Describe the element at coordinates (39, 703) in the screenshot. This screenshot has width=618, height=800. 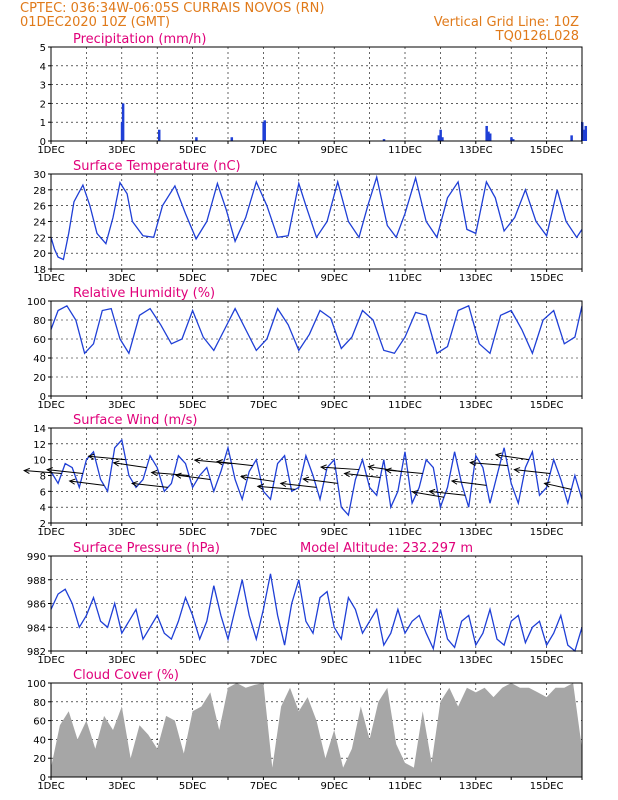
I see `cloud-cover-ytick-label: 80` at that location.